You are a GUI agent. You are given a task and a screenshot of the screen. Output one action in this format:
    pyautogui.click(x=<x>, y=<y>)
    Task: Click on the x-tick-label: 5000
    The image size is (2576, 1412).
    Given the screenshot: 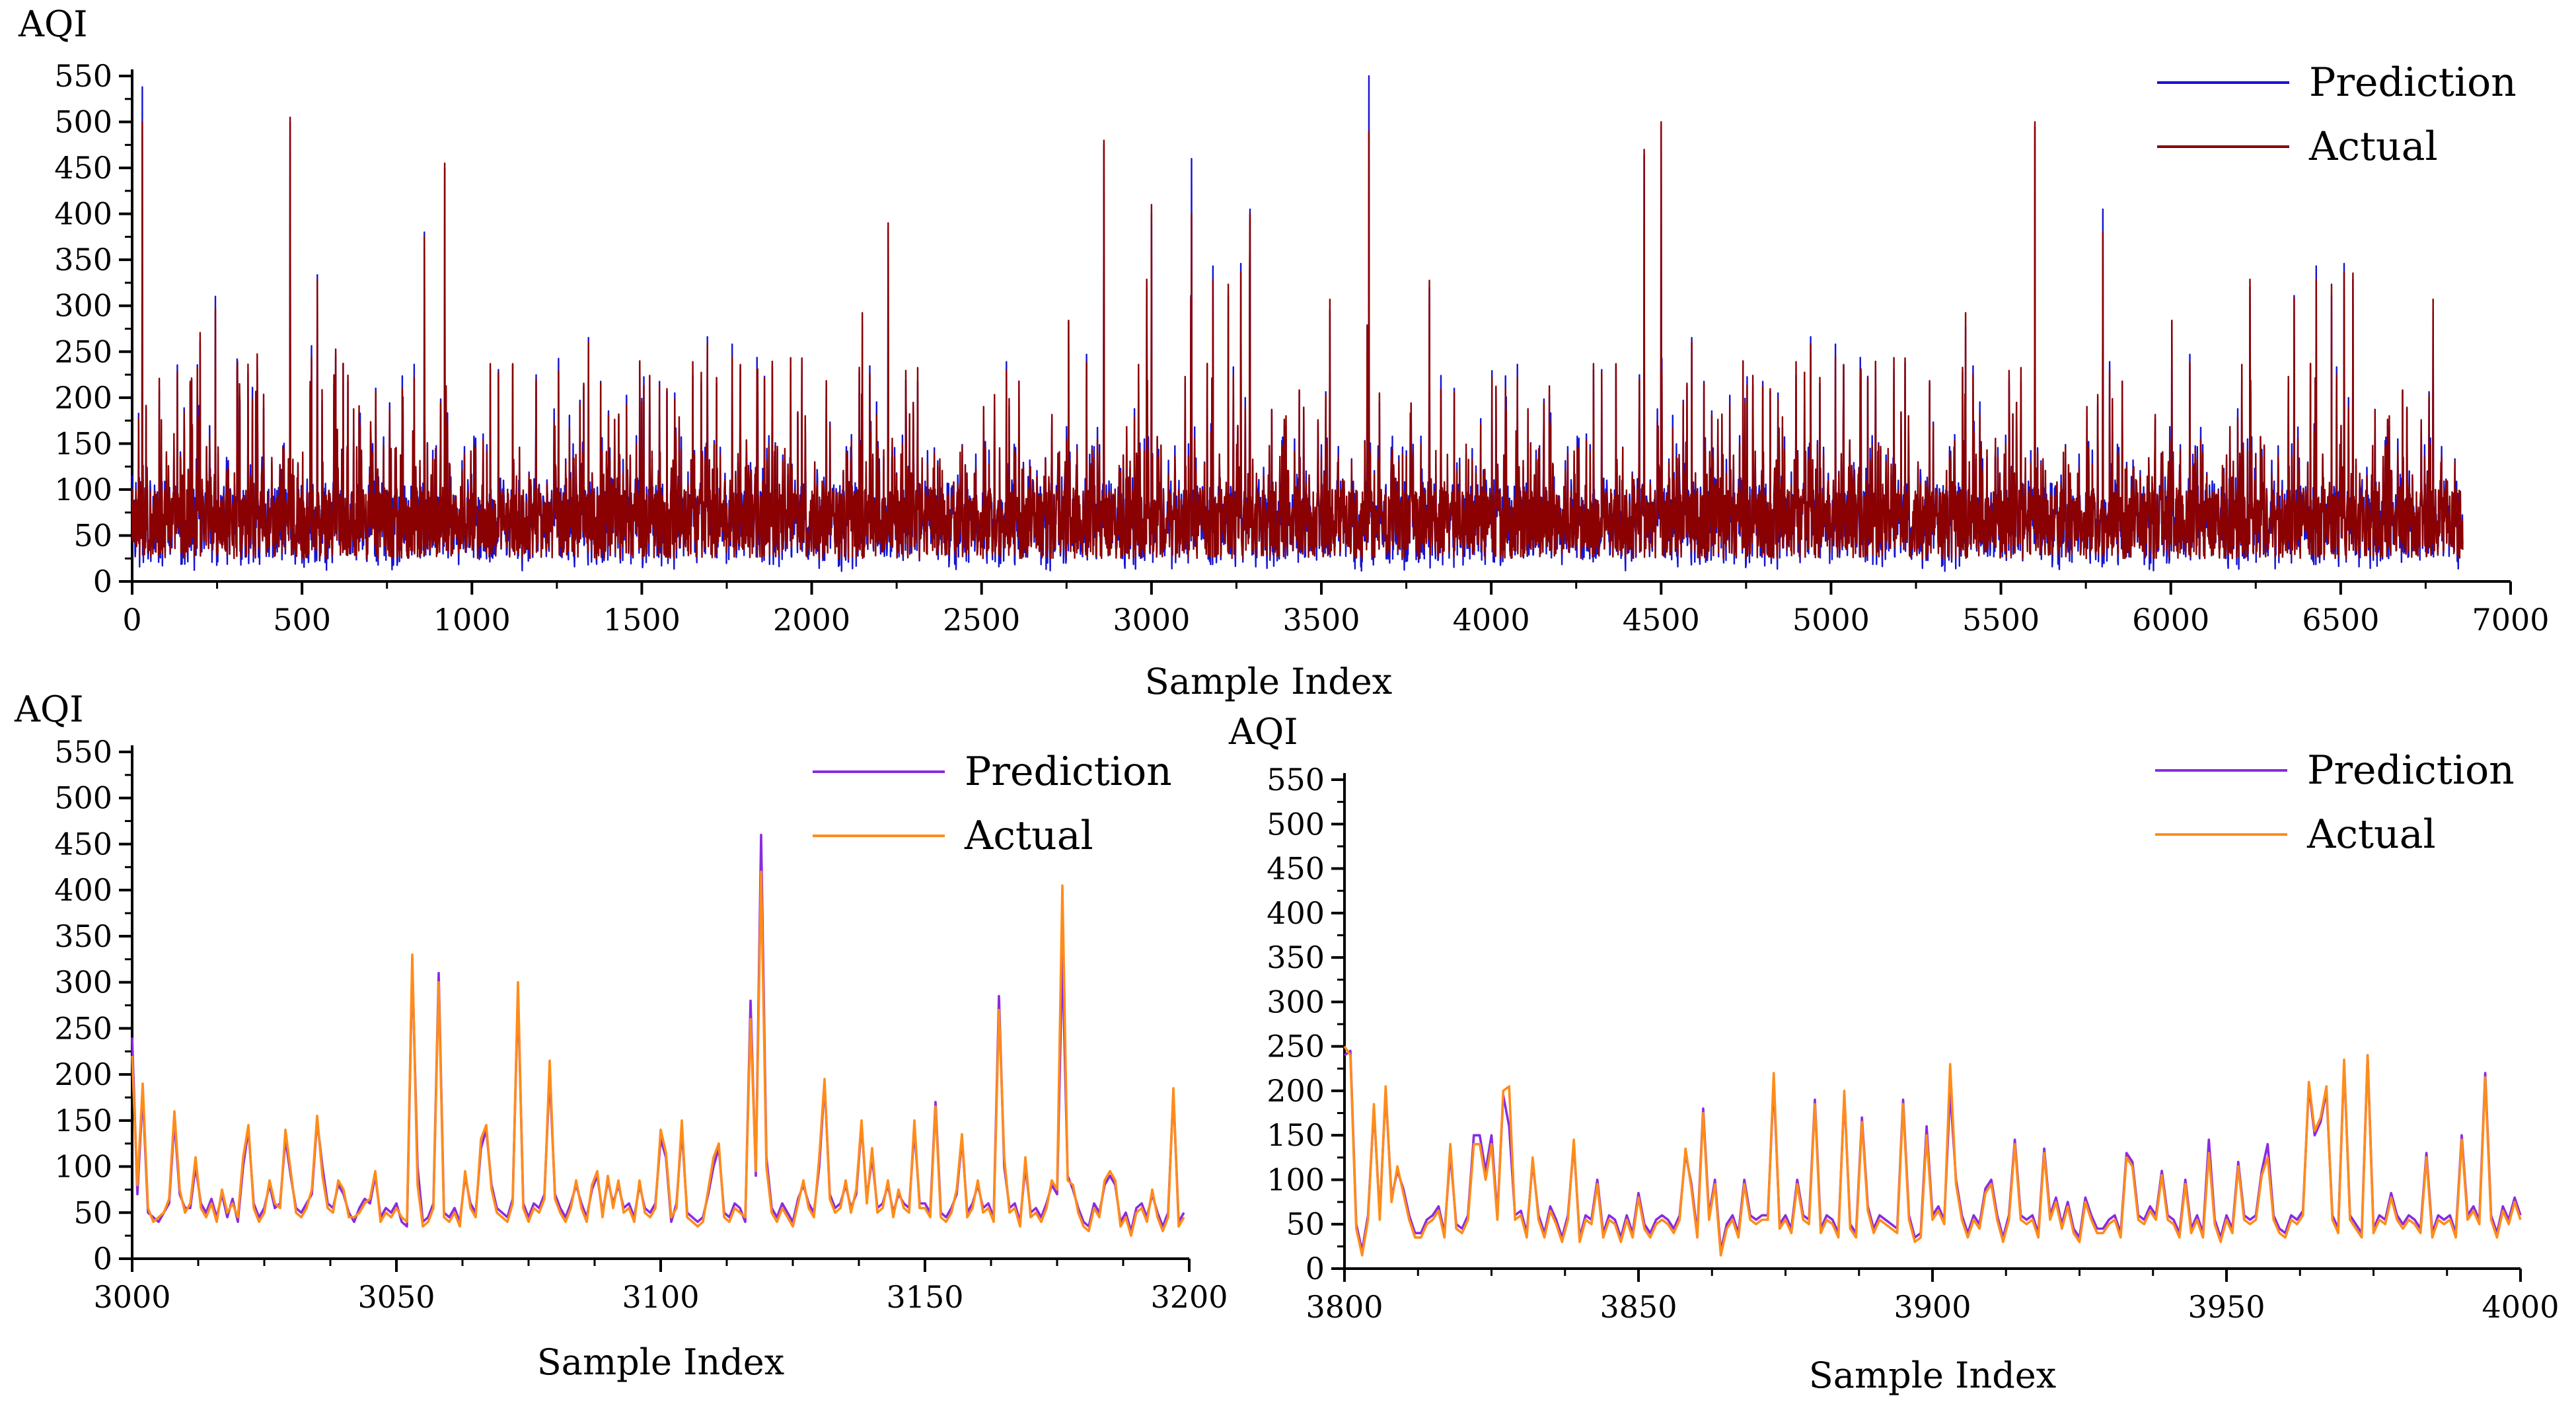 What is the action you would take?
    pyautogui.click(x=1831, y=620)
    